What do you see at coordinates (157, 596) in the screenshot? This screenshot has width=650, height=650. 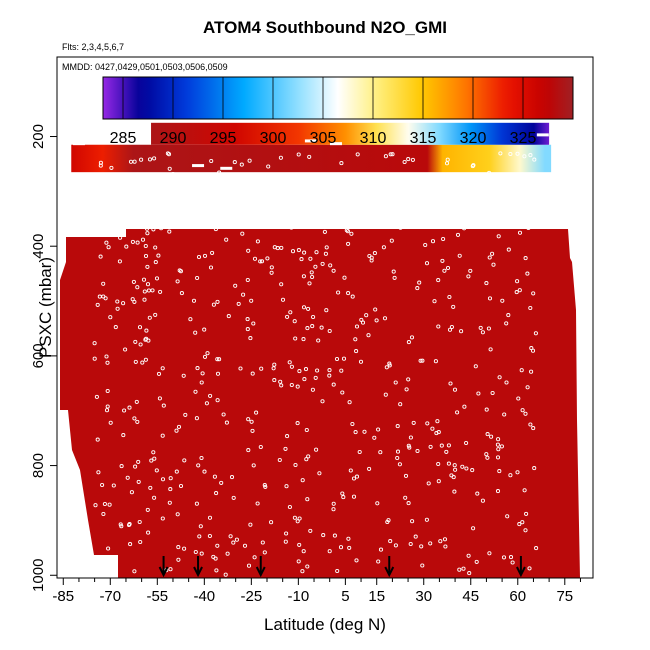 I see `x-tick-label: -55` at bounding box center [157, 596].